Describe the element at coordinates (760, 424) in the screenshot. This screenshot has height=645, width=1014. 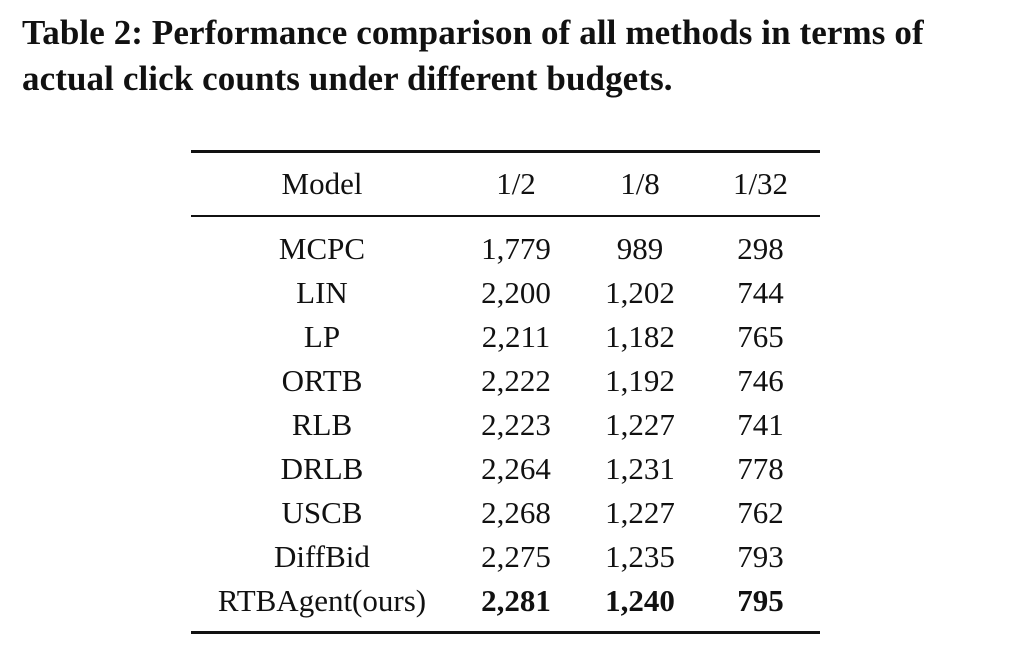
I see `value-budget-1-32: 741` at that location.